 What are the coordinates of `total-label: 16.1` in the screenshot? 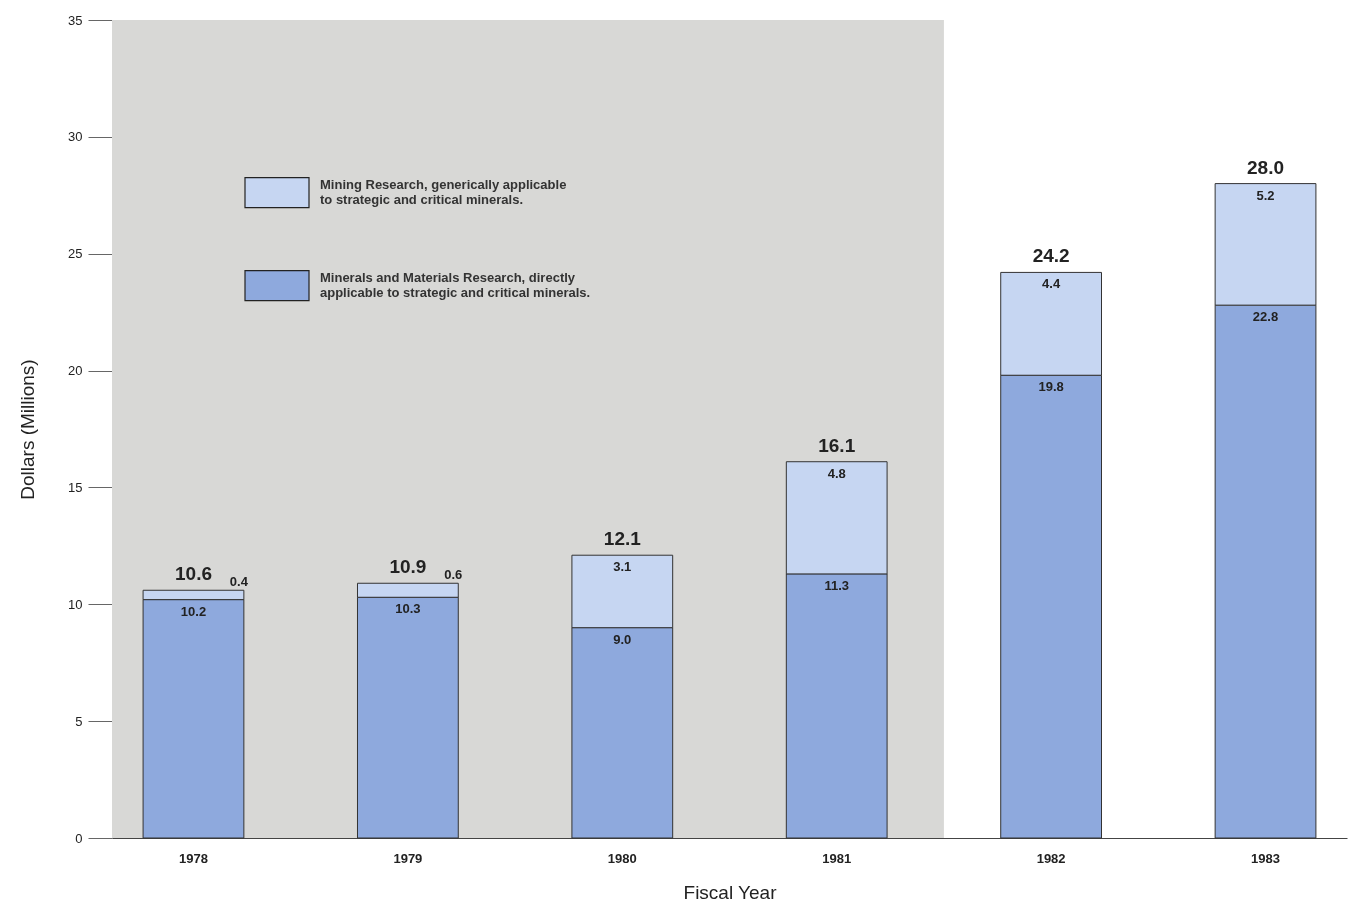 It's located at (837, 445).